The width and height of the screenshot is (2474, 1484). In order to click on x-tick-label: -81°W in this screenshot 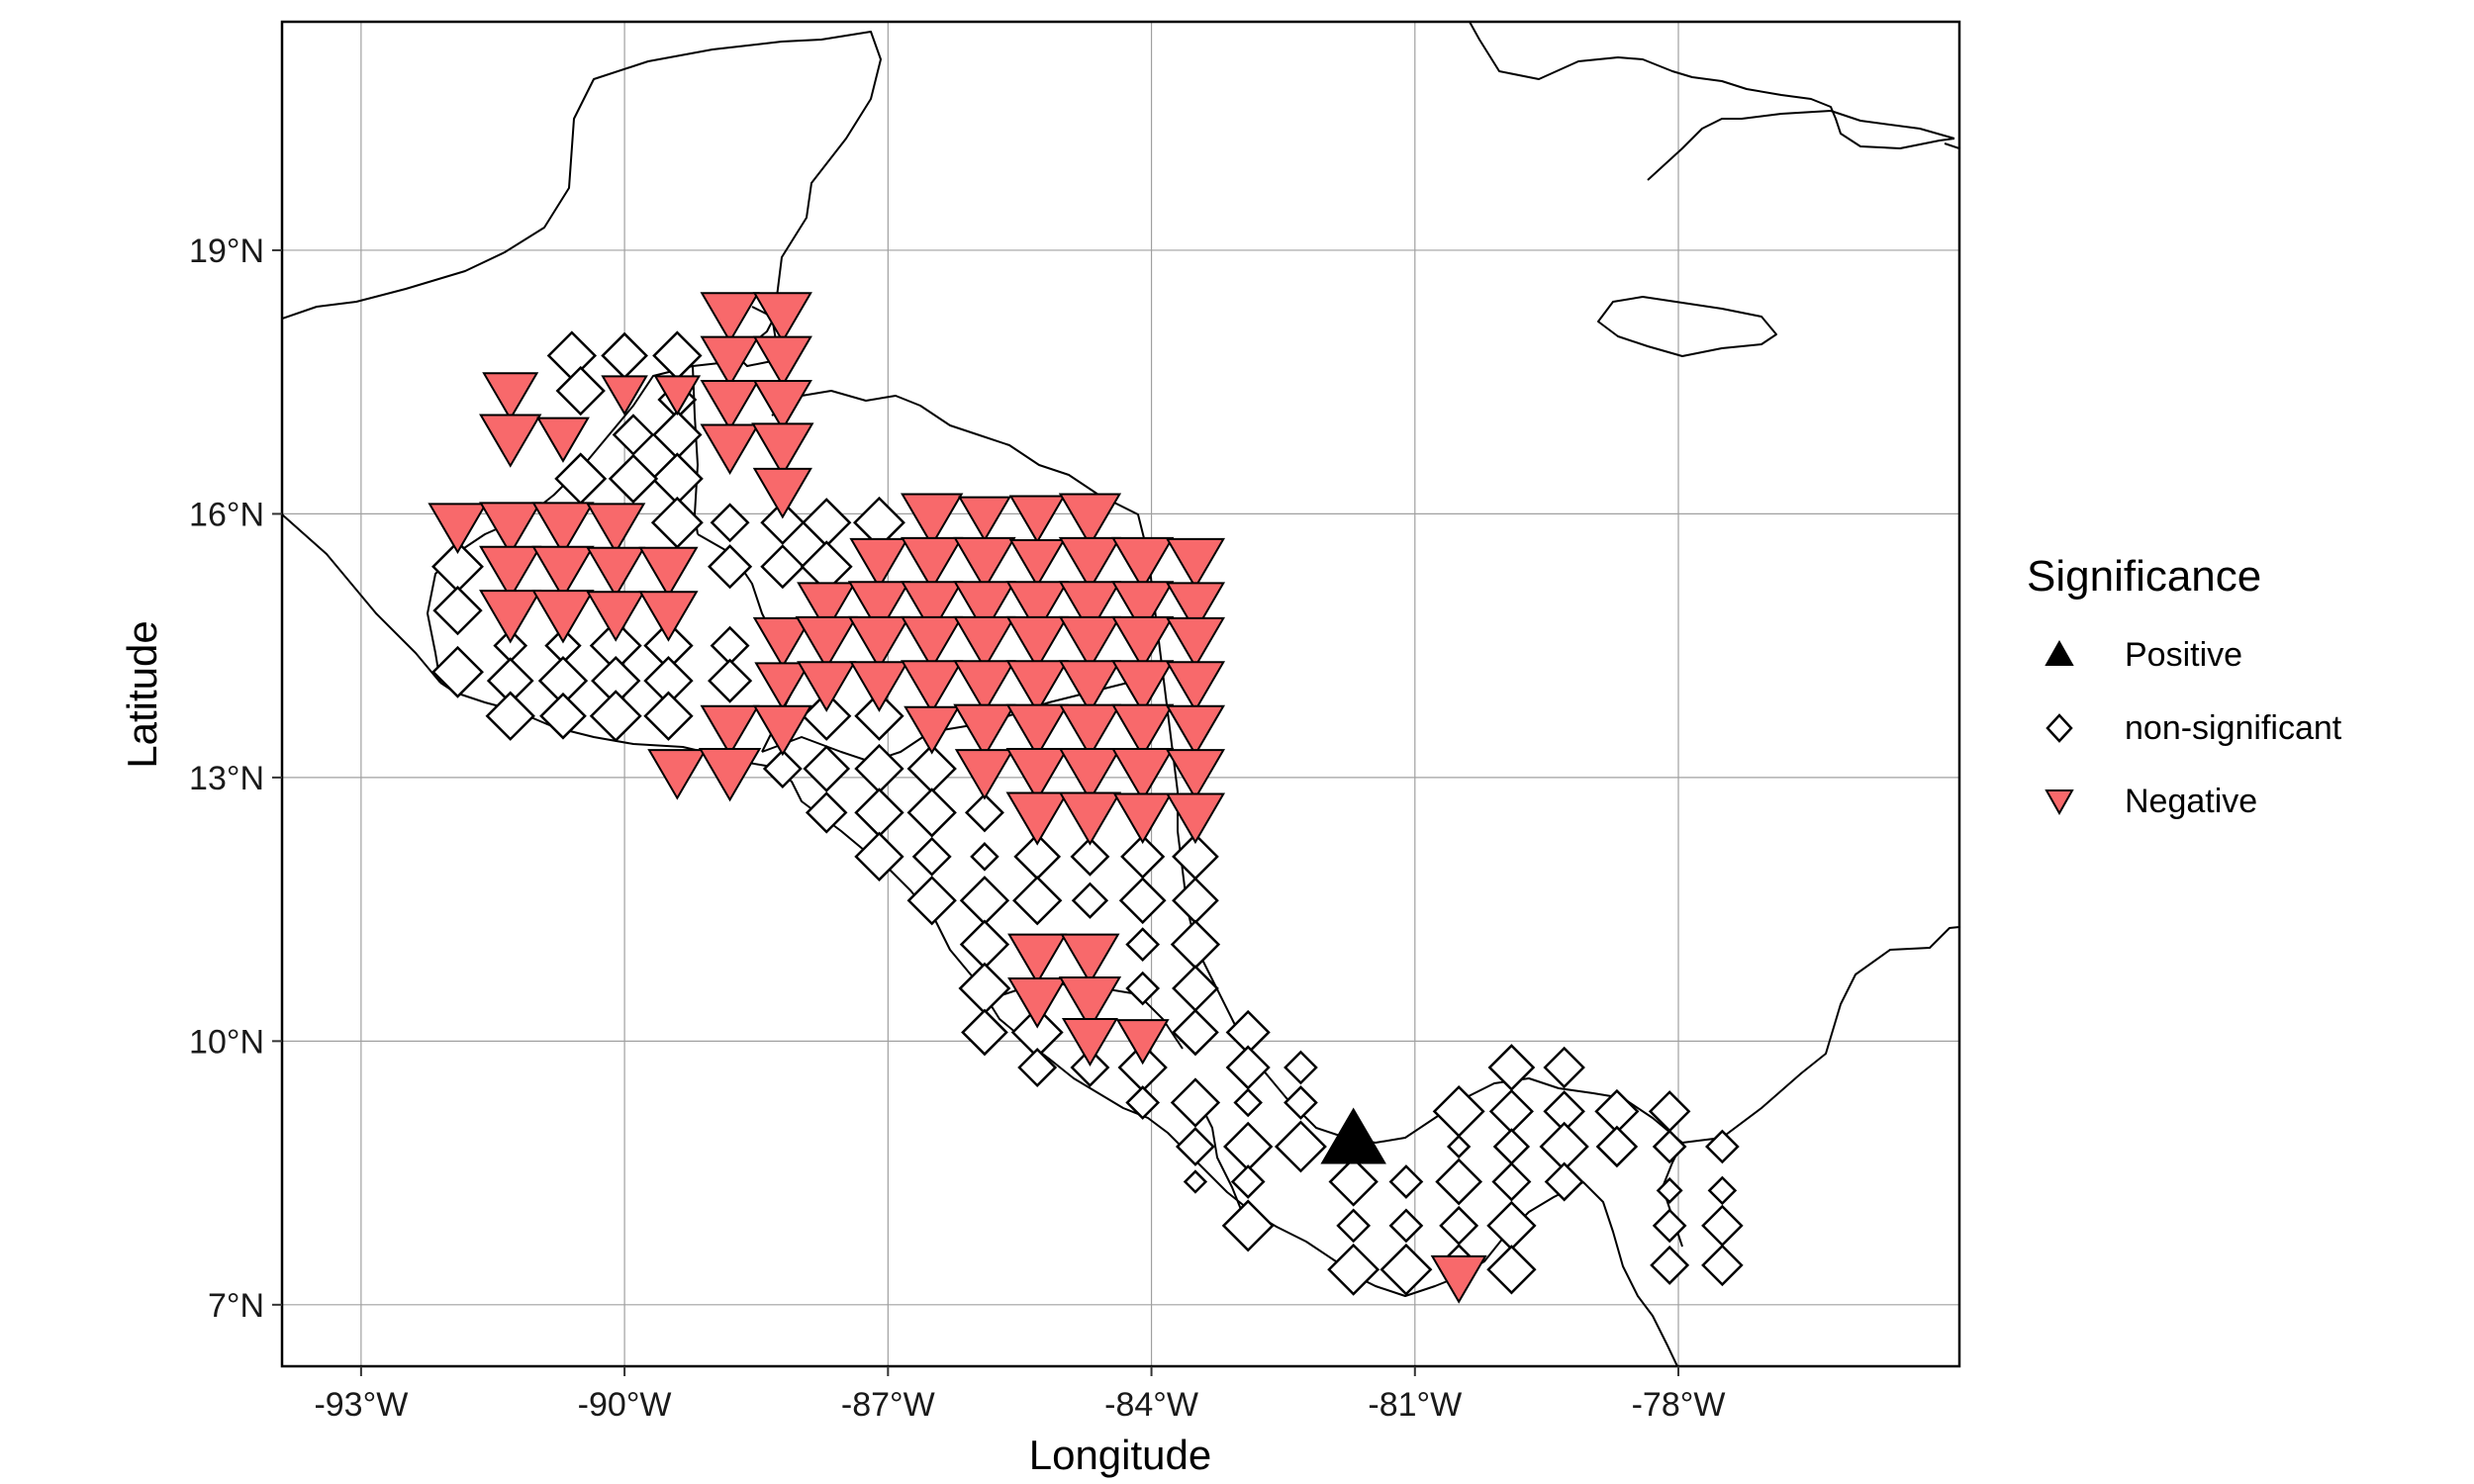, I will do `click(1415, 1405)`.